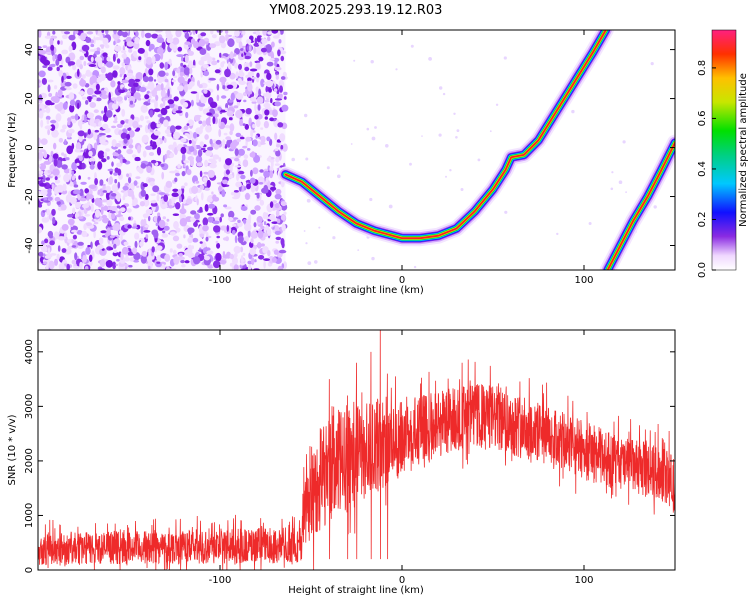 Image resolution: width=750 pixels, height=600 pixels. Describe the element at coordinates (702, 270) in the screenshot. I see `colorbar-tick-label: 0.0` at that location.